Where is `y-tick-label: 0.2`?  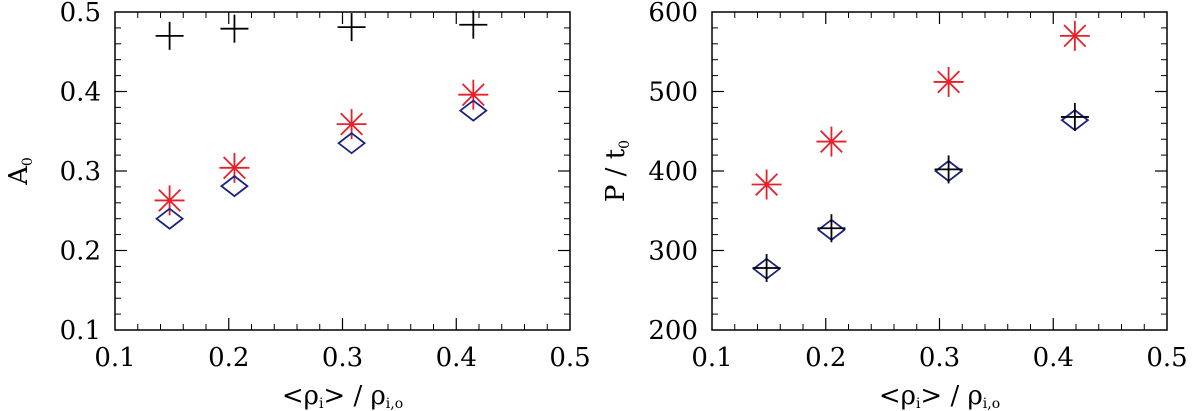
y-tick-label: 0.2 is located at coordinates (80, 252).